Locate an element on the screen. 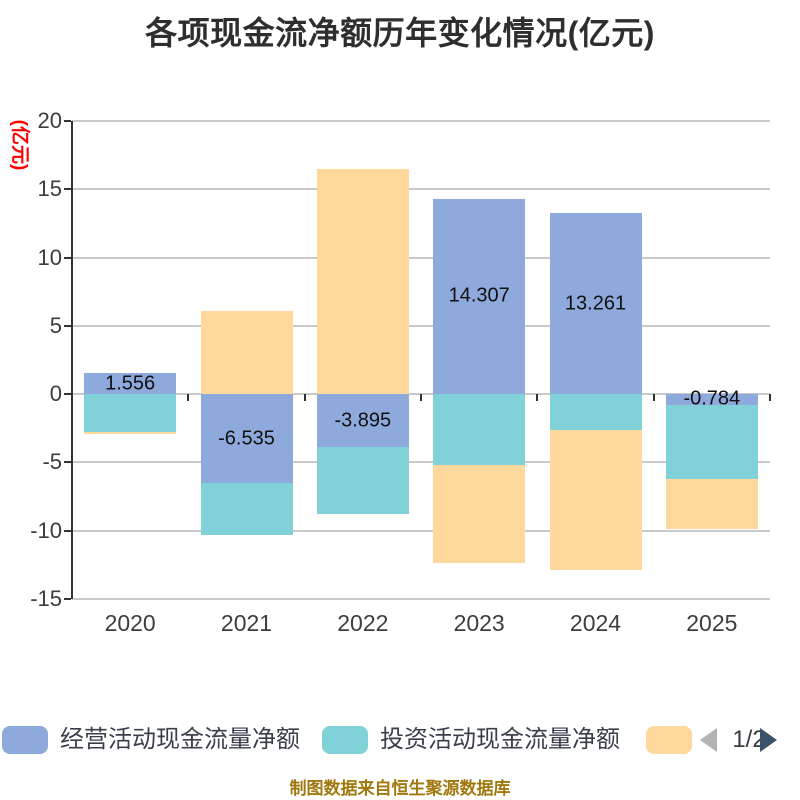 The width and height of the screenshot is (800, 800). legend-swatch-operating is located at coordinates (25, 740).